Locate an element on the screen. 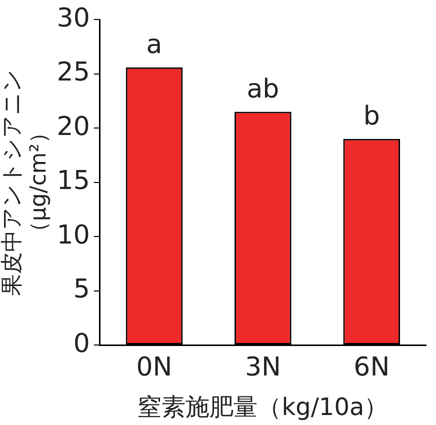  annotation: a is located at coordinates (154, 45).